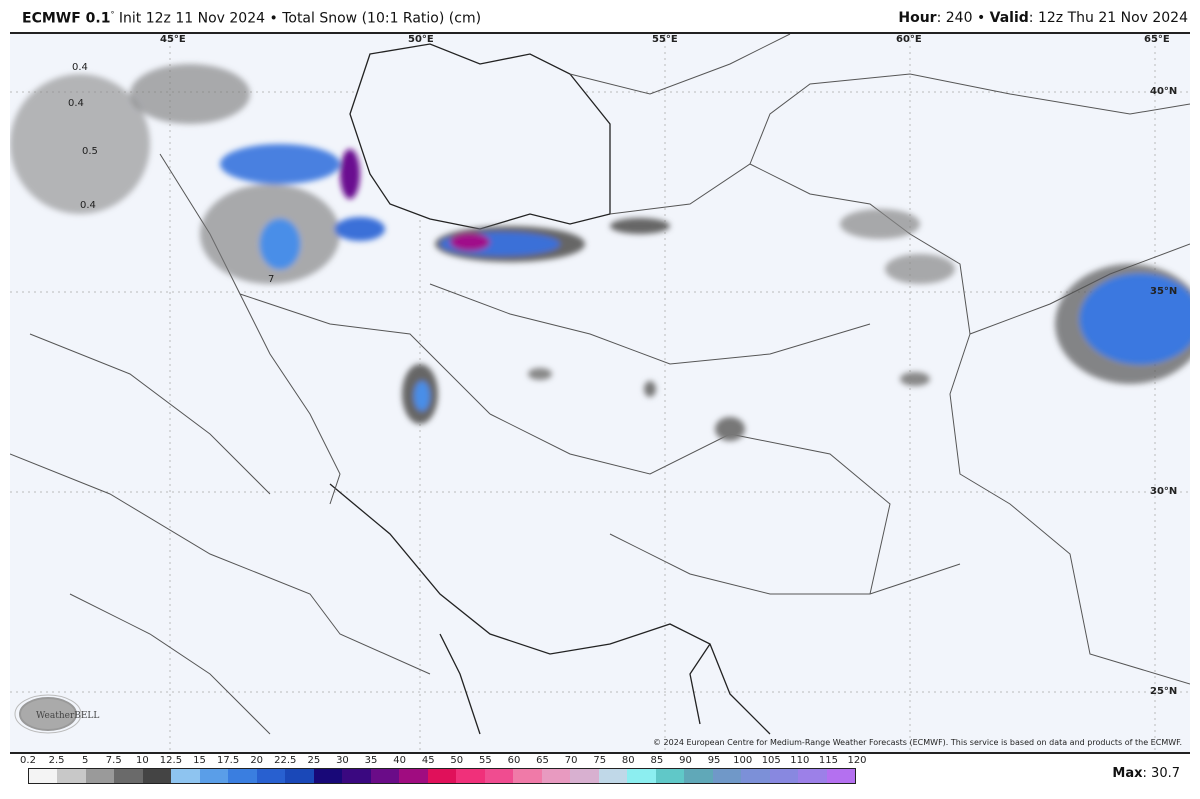 Image resolution: width=1200 pixels, height=799 pixels. What do you see at coordinates (800, 760) in the screenshot?
I see `colorbar-tick: 110` at bounding box center [800, 760].